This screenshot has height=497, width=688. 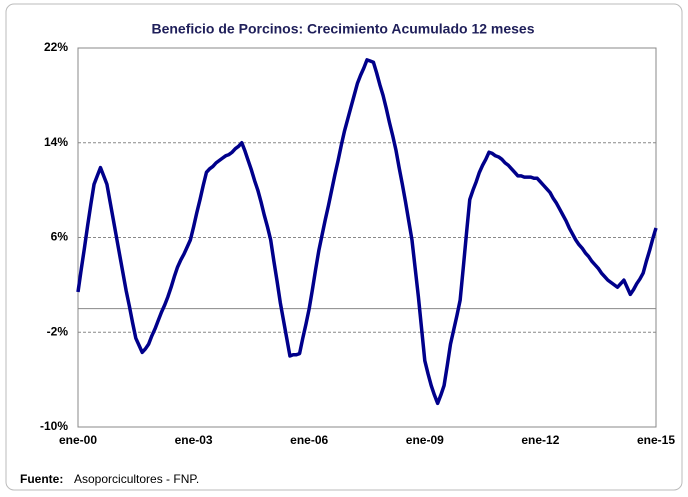 What do you see at coordinates (56, 142) in the screenshot?
I see `y-tick-label: 14%` at bounding box center [56, 142].